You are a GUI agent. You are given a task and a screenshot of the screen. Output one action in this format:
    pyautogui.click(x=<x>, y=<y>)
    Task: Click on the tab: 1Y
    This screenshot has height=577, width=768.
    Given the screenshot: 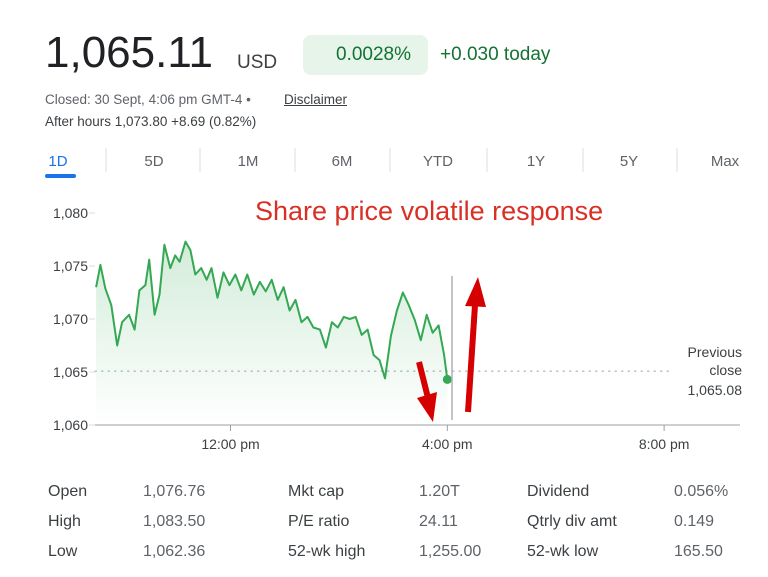 What is the action you would take?
    pyautogui.click(x=536, y=161)
    